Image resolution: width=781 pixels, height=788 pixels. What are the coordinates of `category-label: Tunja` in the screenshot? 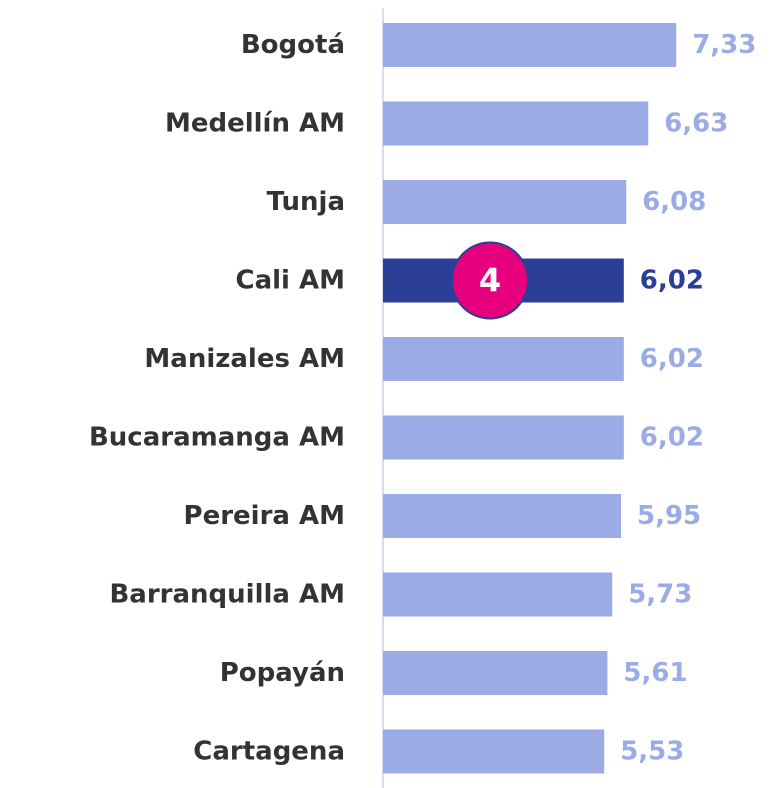 It's located at (306, 202).